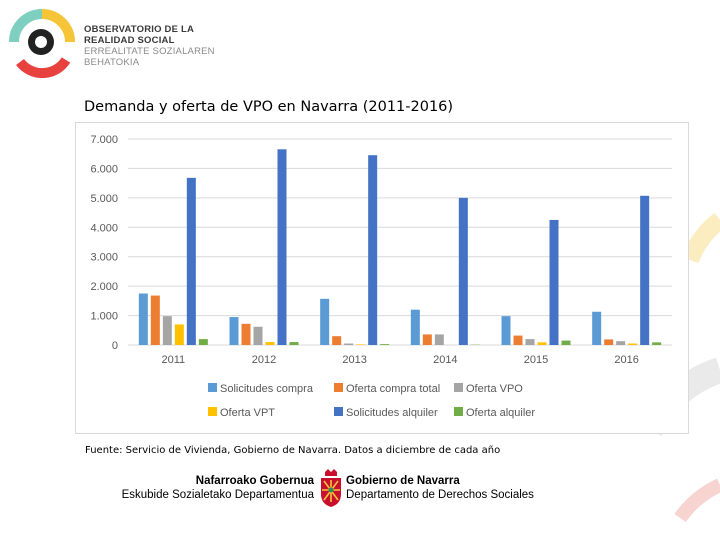 This screenshot has height=540, width=720. Describe the element at coordinates (247, 413) in the screenshot. I see `legend-label: Oferta VPT` at that location.